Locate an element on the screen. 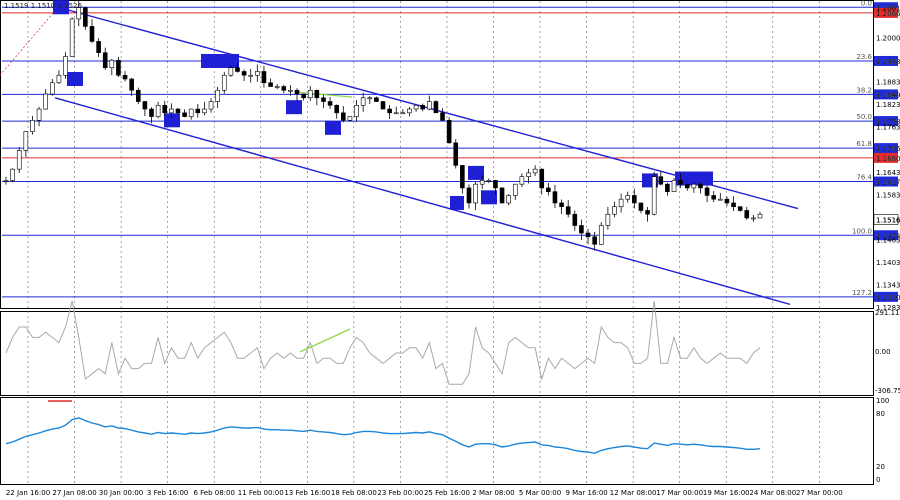 The height and width of the screenshot is (500, 900). rsi-indicator is located at coordinates (383, 427).